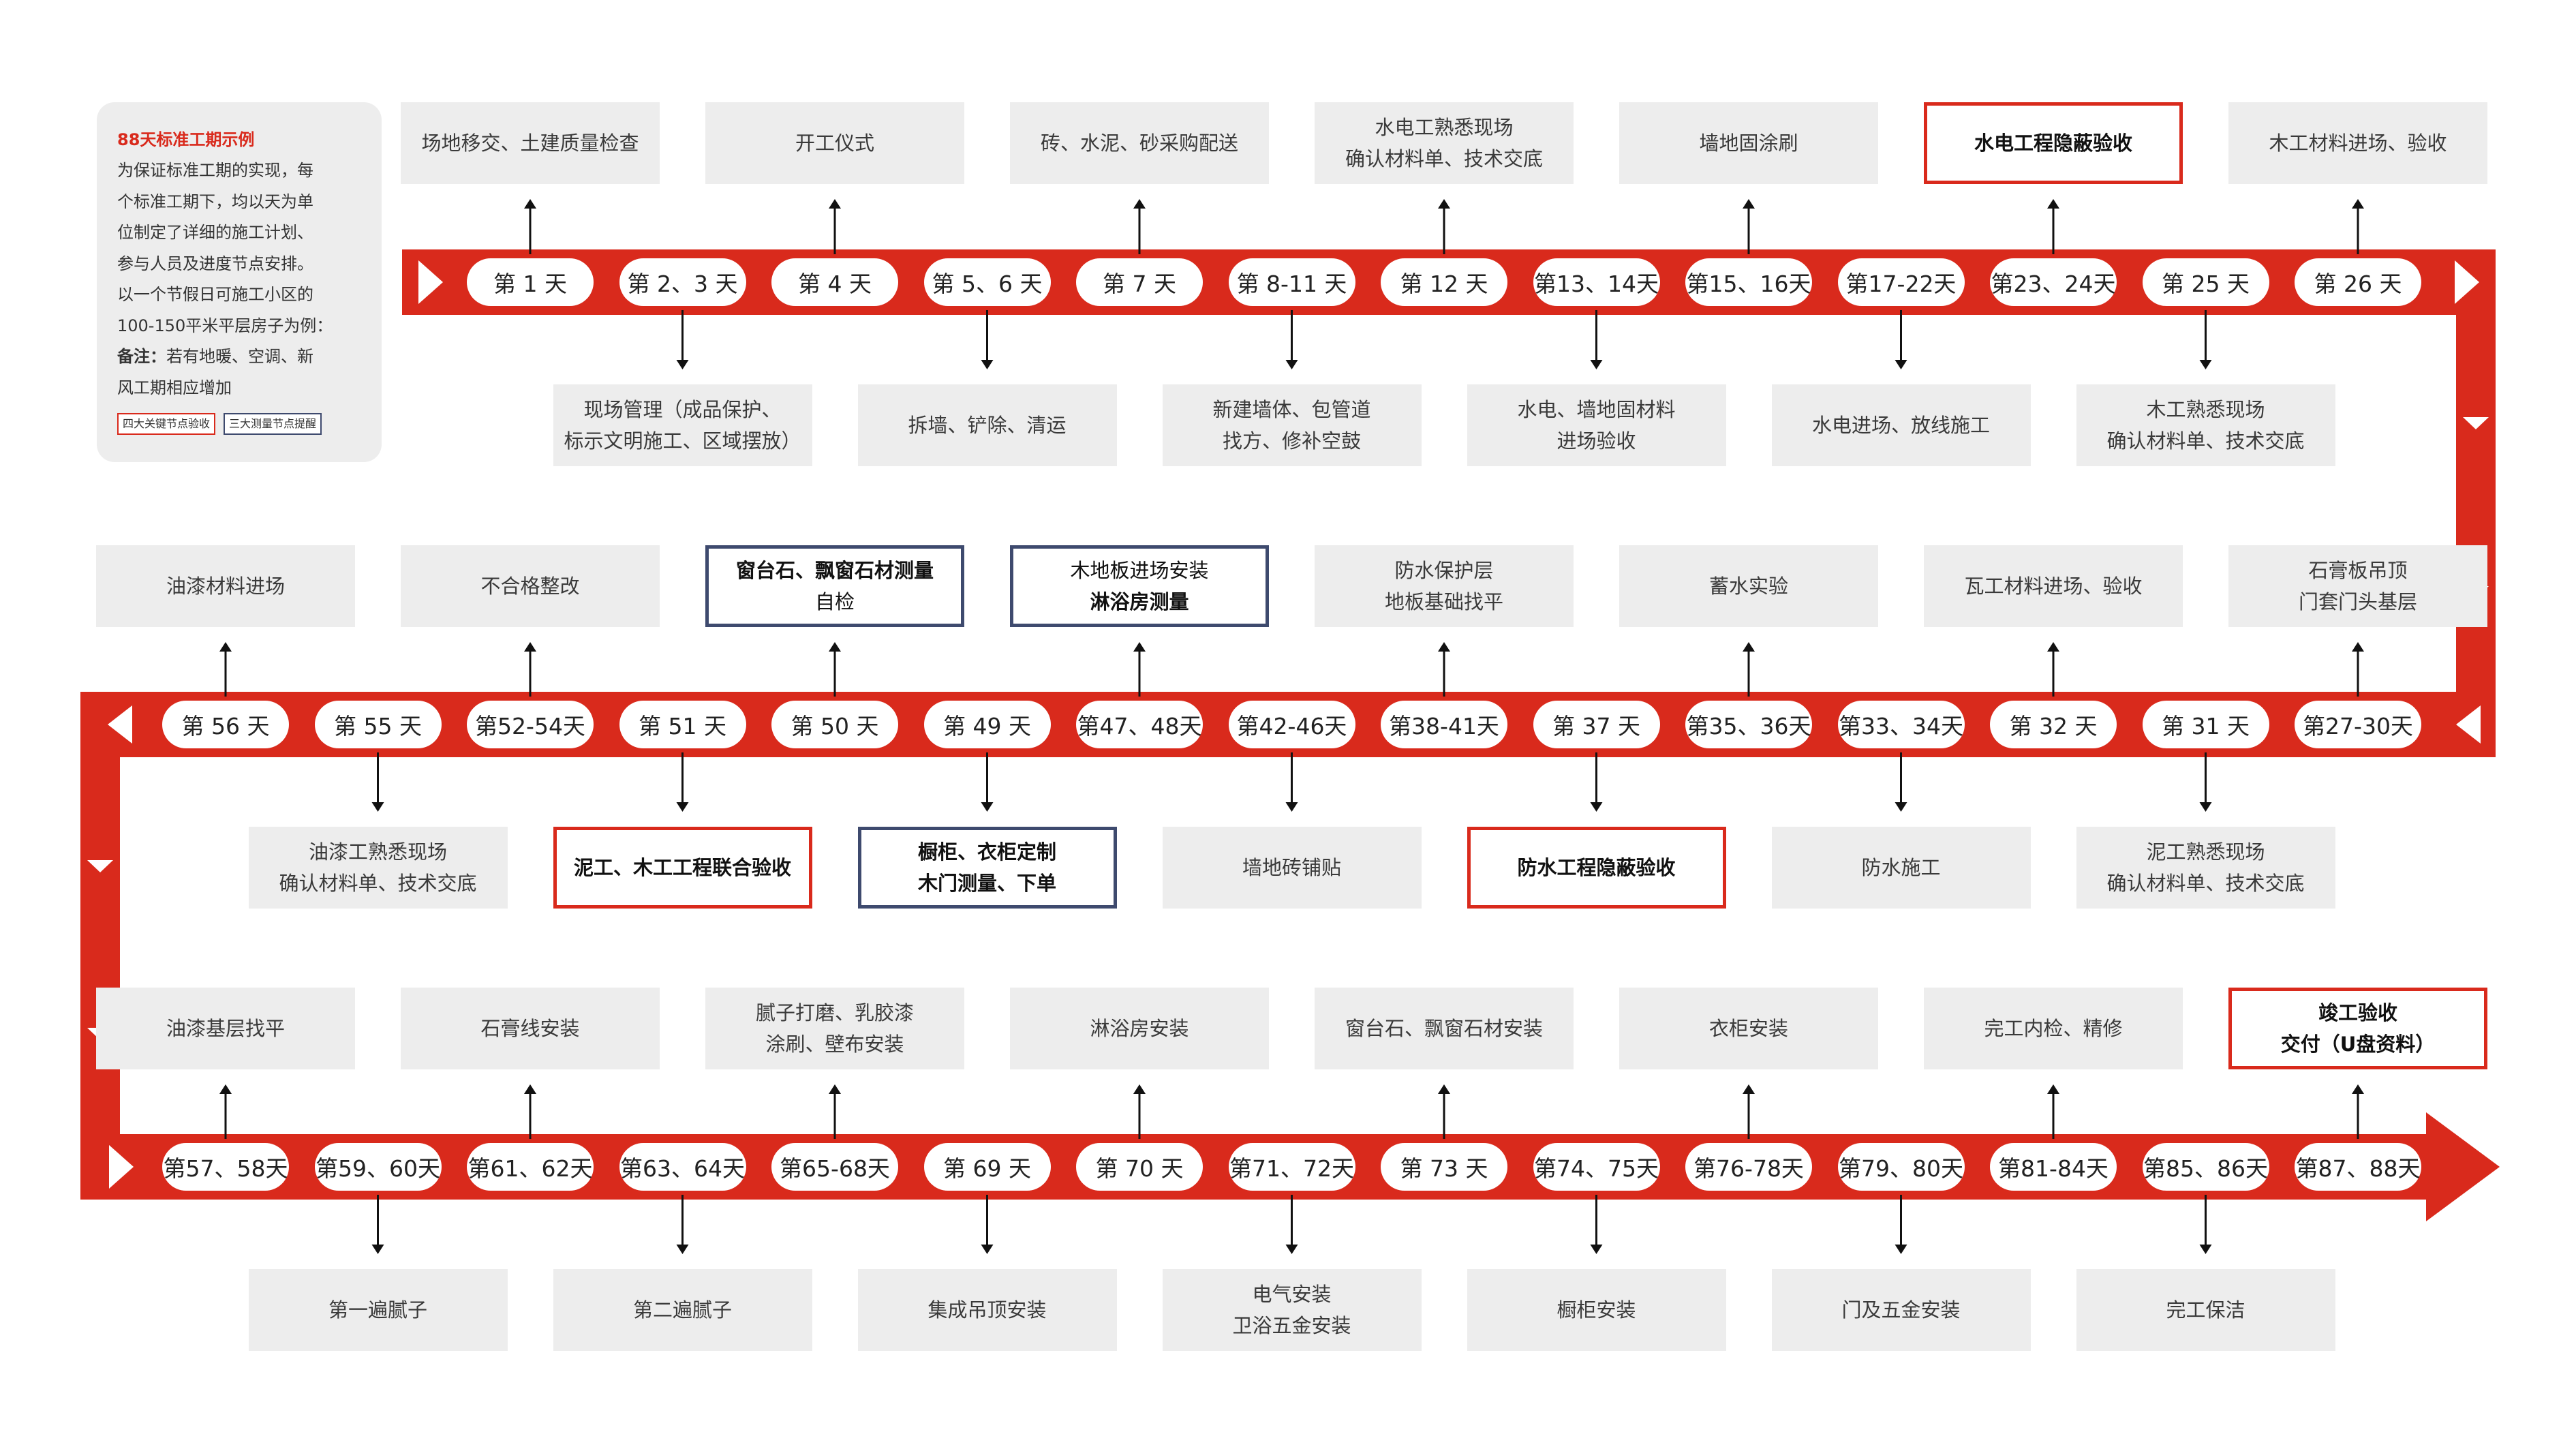 The width and height of the screenshot is (2576, 1449). Describe the element at coordinates (682, 1310) in the screenshot. I see `task-label: 第二遍腻子` at that location.